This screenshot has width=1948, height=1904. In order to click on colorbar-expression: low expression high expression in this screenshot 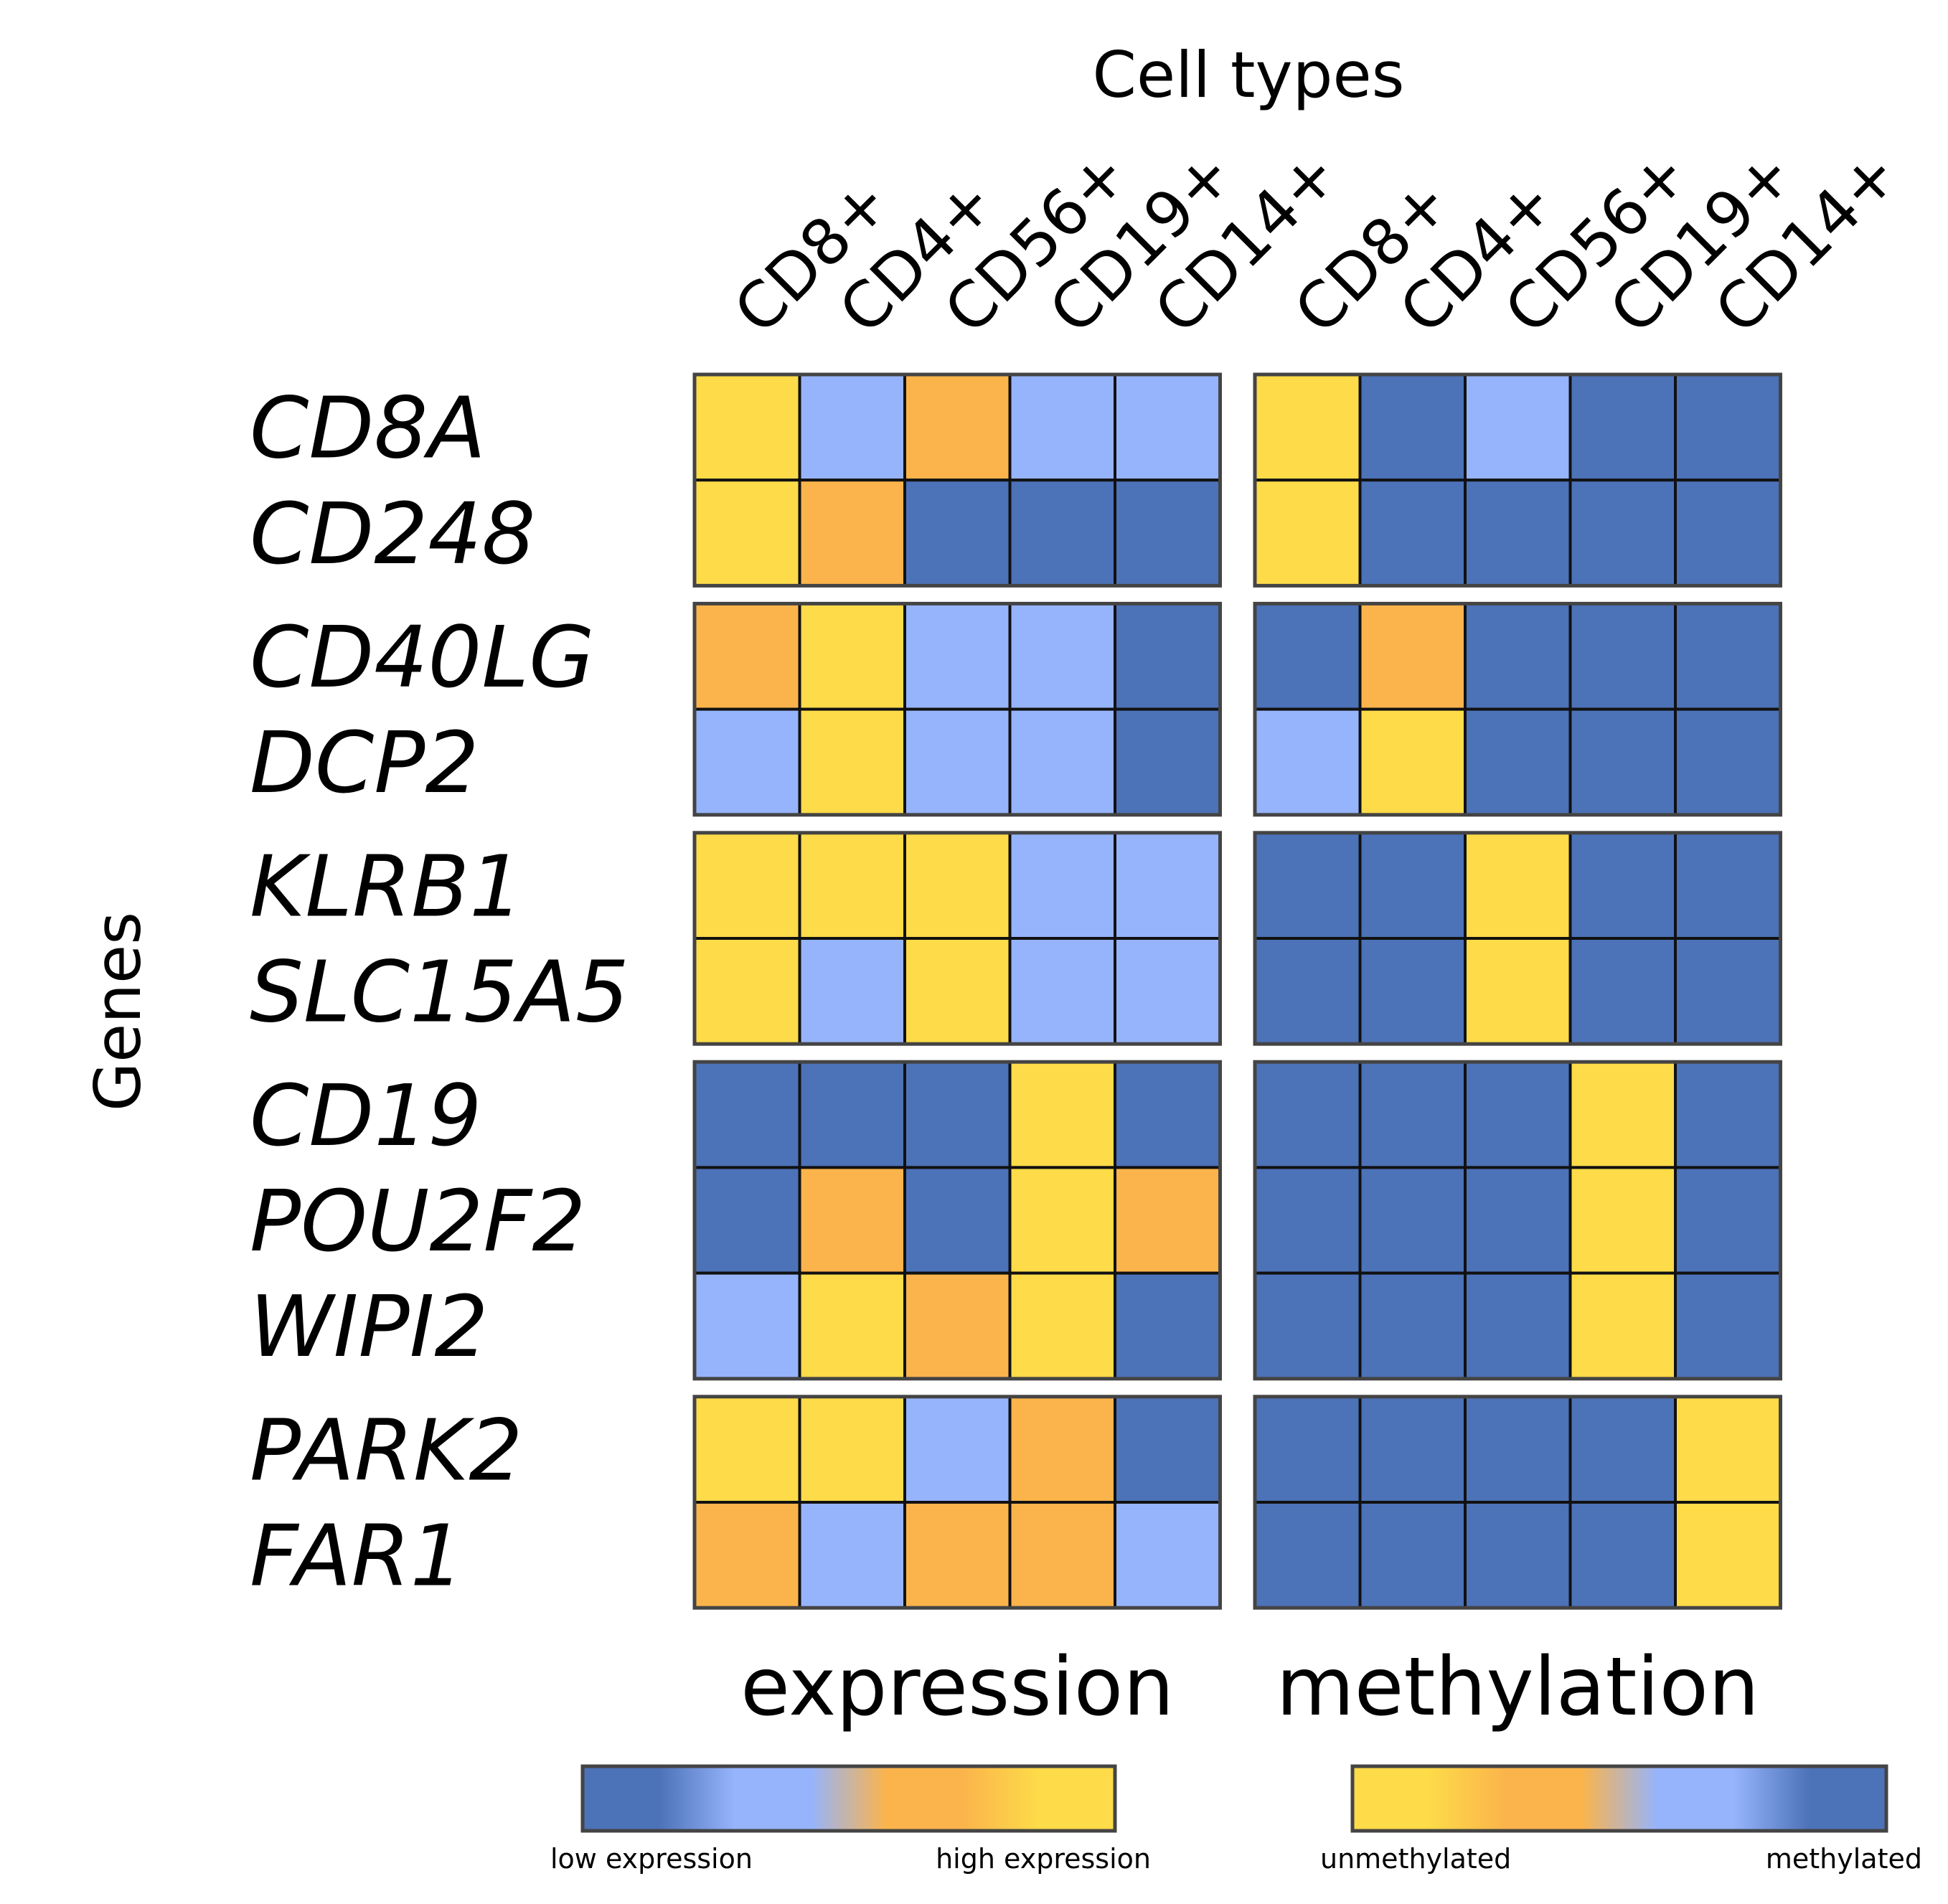, I will do `click(850, 1819)`.